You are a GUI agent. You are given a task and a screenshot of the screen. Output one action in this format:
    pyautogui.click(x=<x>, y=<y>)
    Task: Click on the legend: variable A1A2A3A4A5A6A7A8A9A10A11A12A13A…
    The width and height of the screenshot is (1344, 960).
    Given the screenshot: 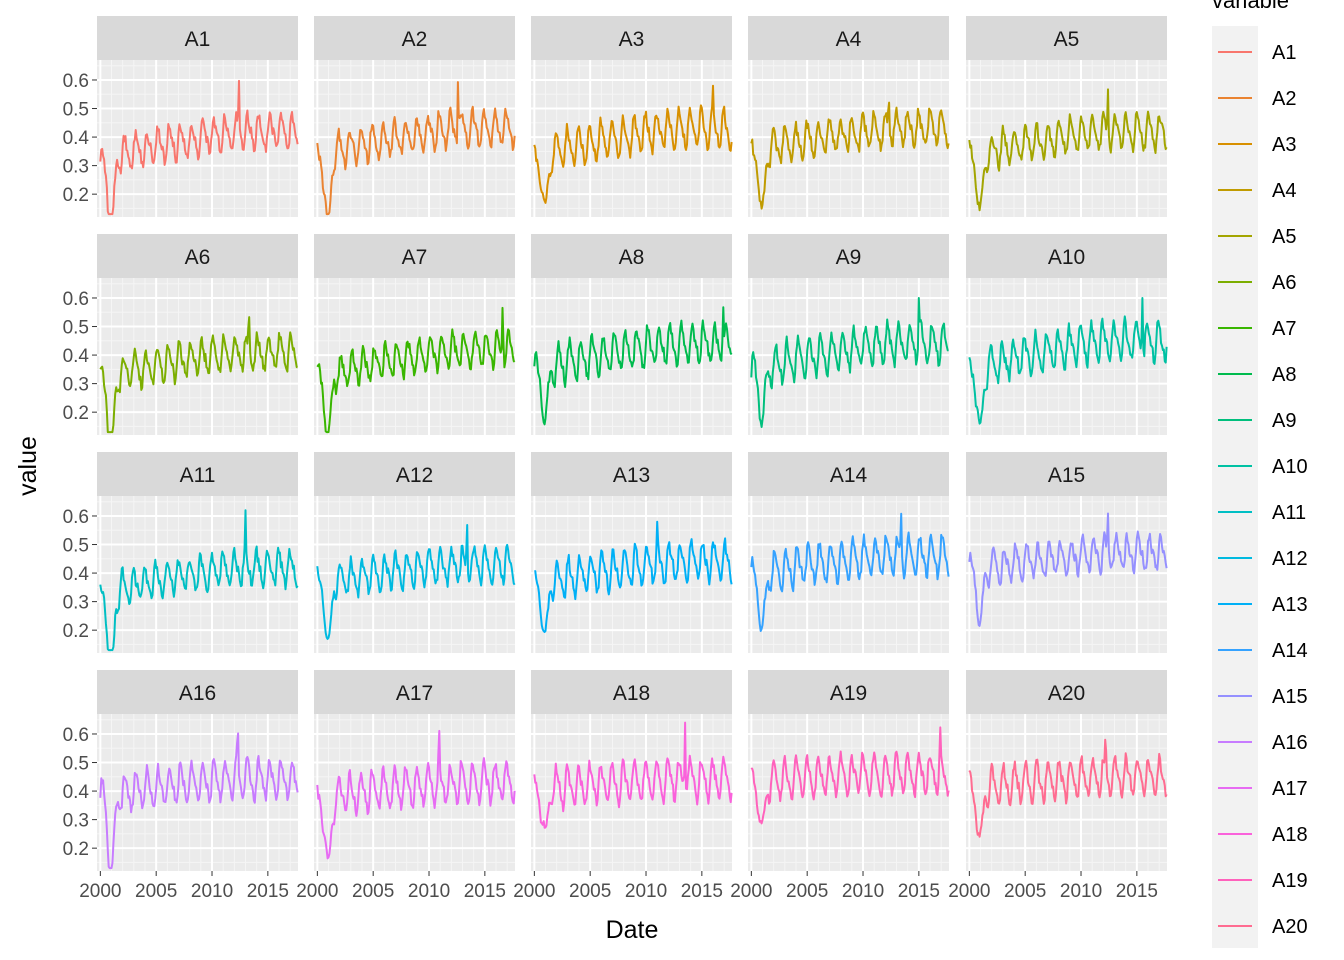 What is the action you would take?
    pyautogui.click(x=1260, y=474)
    